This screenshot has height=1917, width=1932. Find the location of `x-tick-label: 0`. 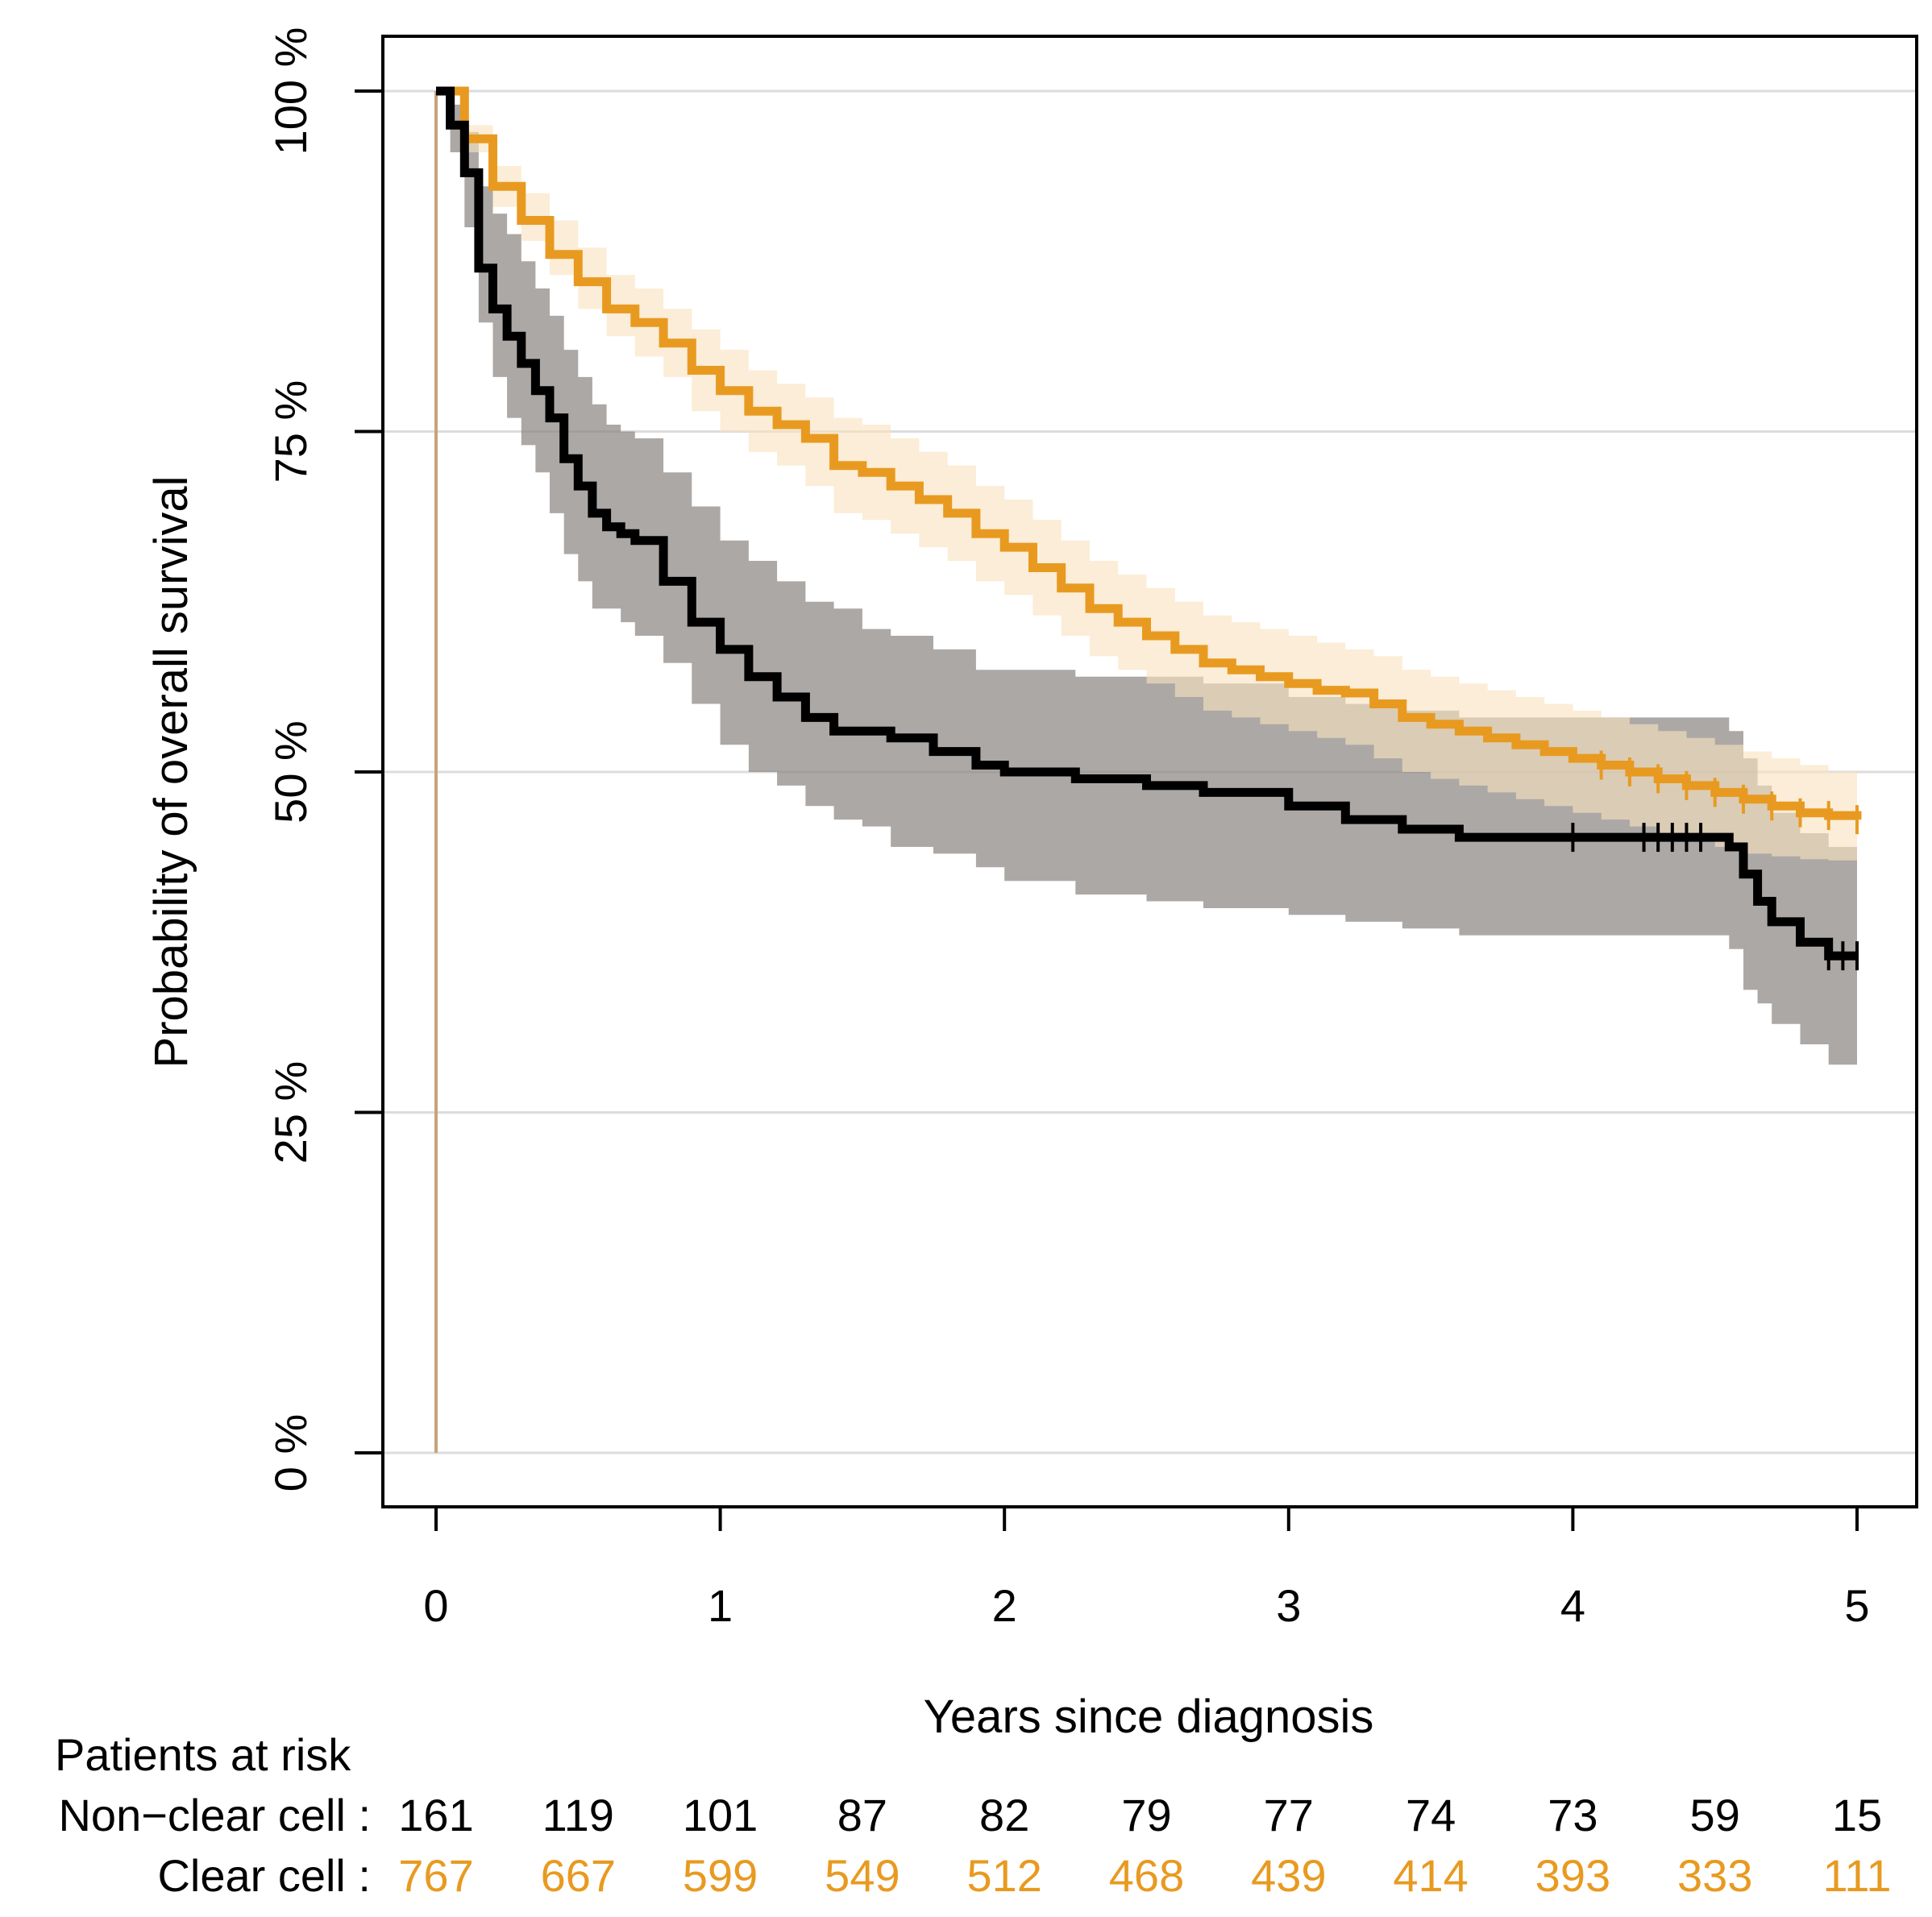

x-tick-label: 0 is located at coordinates (435, 1605).